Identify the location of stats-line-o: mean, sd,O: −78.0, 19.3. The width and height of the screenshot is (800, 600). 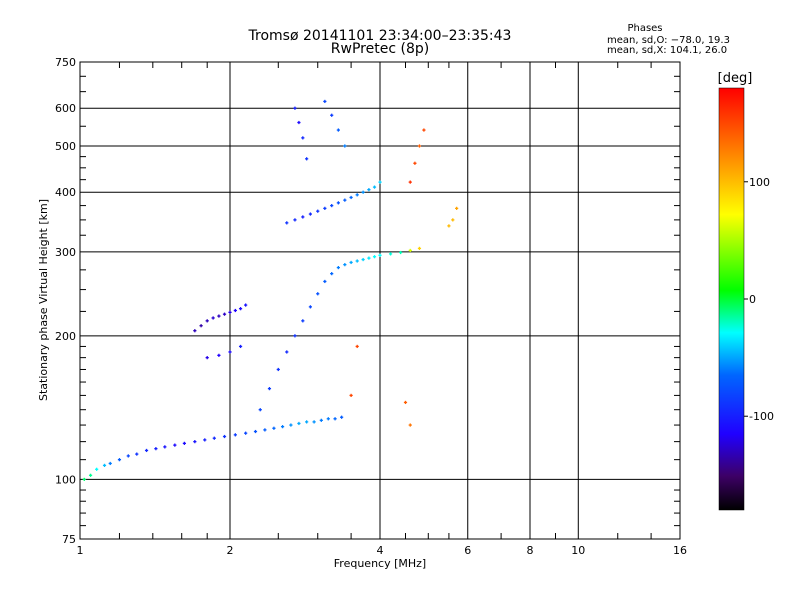
(668, 40).